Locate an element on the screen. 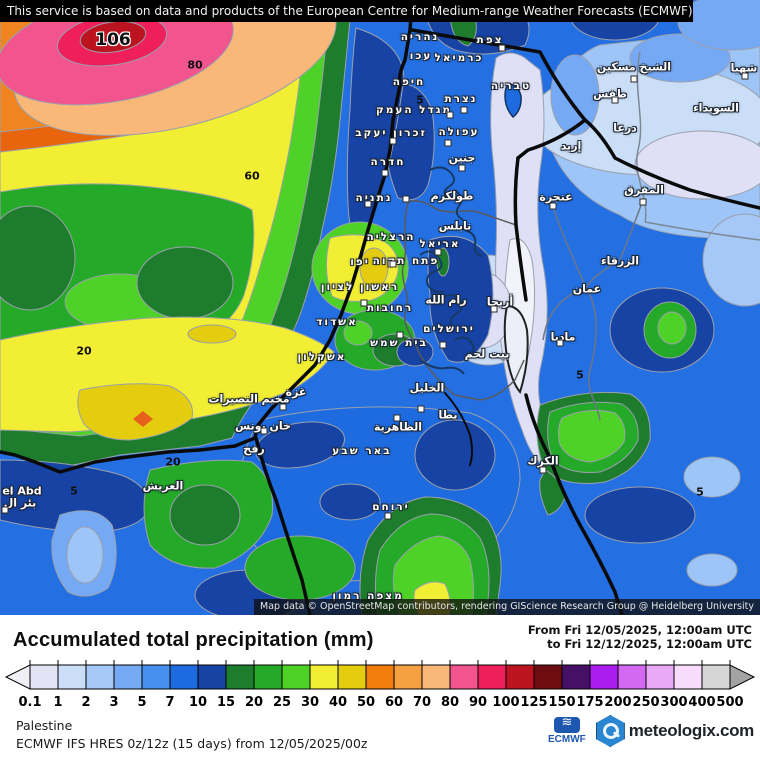 This screenshot has width=760, height=760. scale-value-label: 125 is located at coordinates (533, 702).